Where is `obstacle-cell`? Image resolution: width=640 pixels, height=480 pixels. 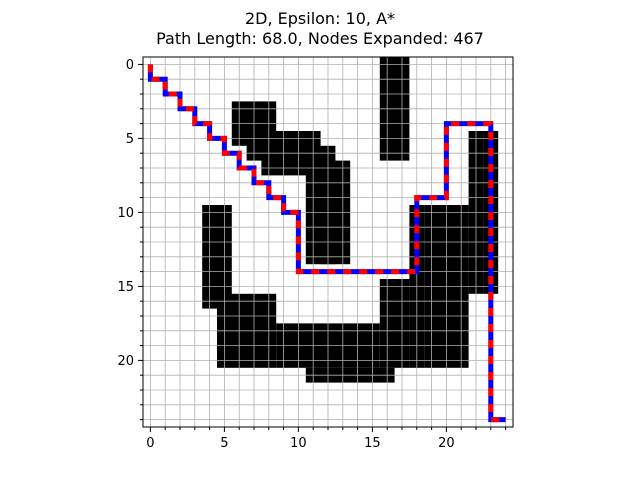 obstacle-cell is located at coordinates (394, 323).